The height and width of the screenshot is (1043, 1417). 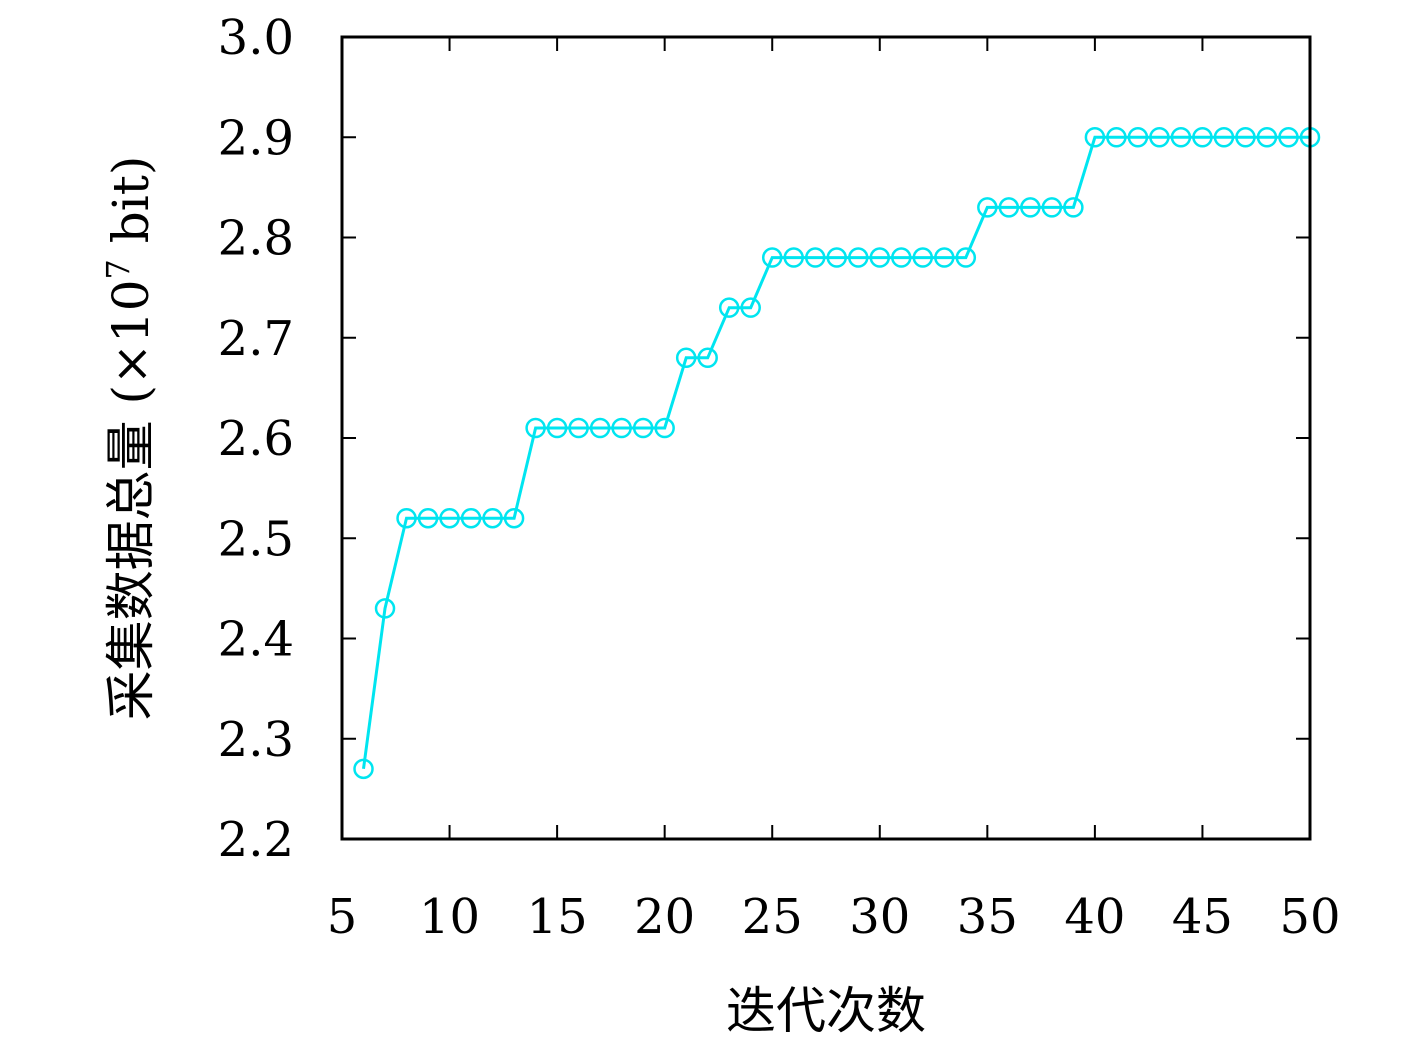 I want to click on y-axis-title: 采集数据总量 (×107 bit), so click(x=129, y=438).